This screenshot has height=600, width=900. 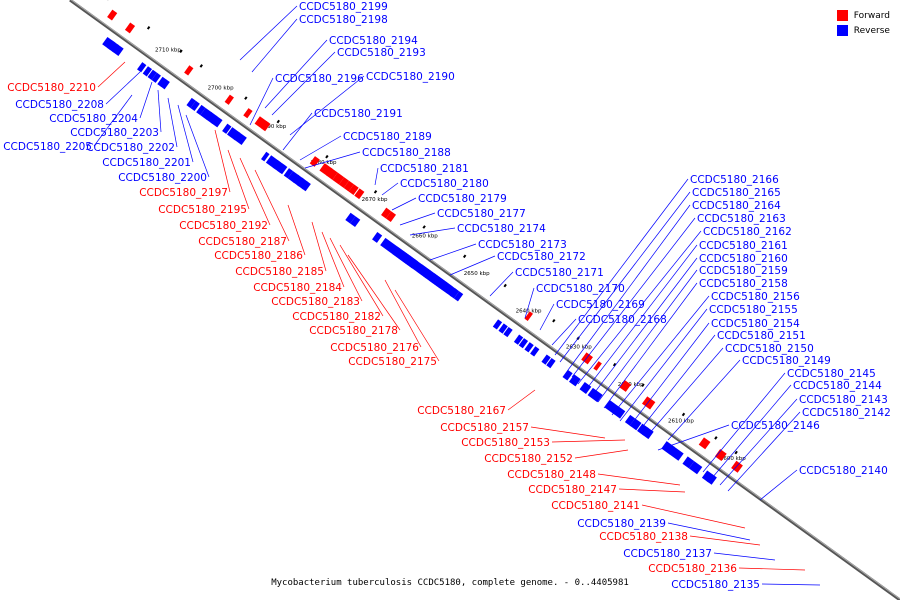 I want to click on forward-gene-label: CCDC5180_2184, so click(x=297, y=288).